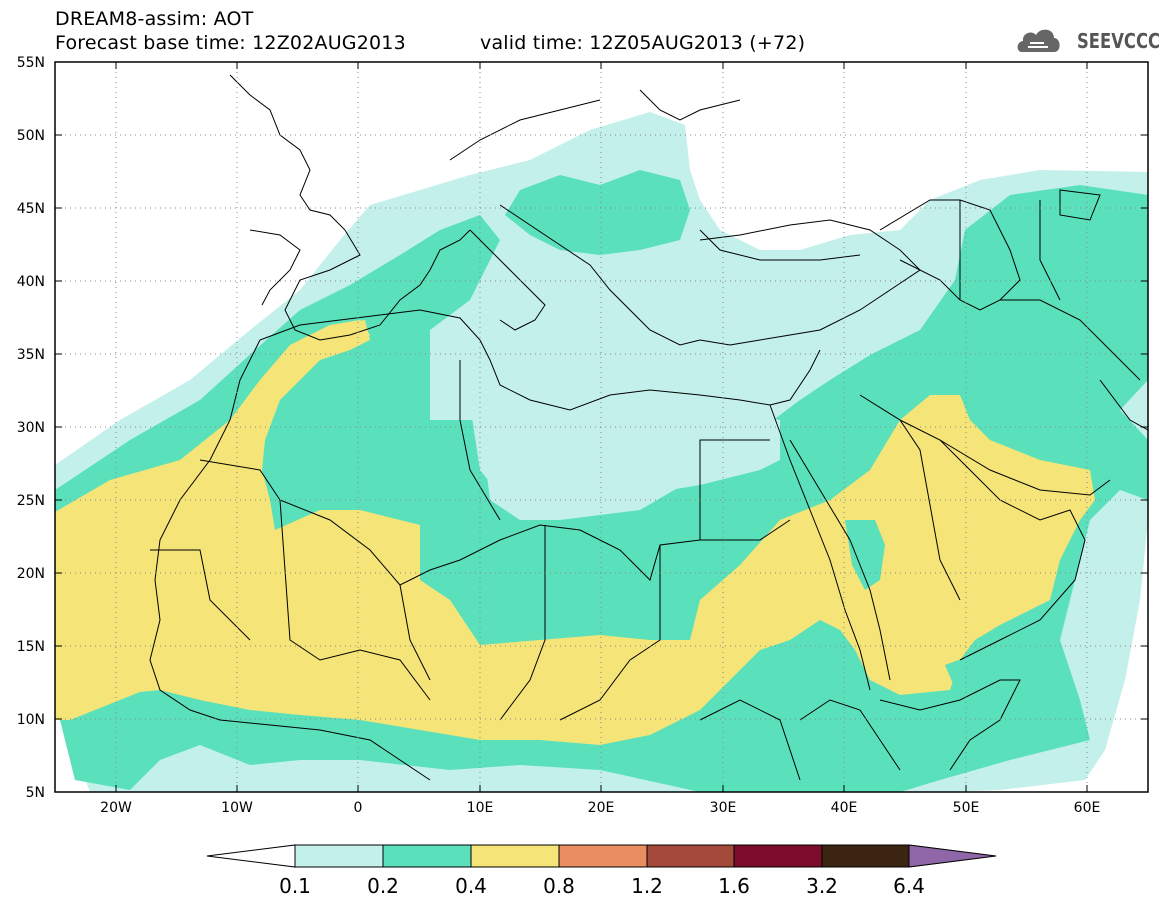 Image resolution: width=1165 pixels, height=905 pixels. What do you see at coordinates (251, 856) in the screenshot?
I see `colorbar-low-arrow` at bounding box center [251, 856].